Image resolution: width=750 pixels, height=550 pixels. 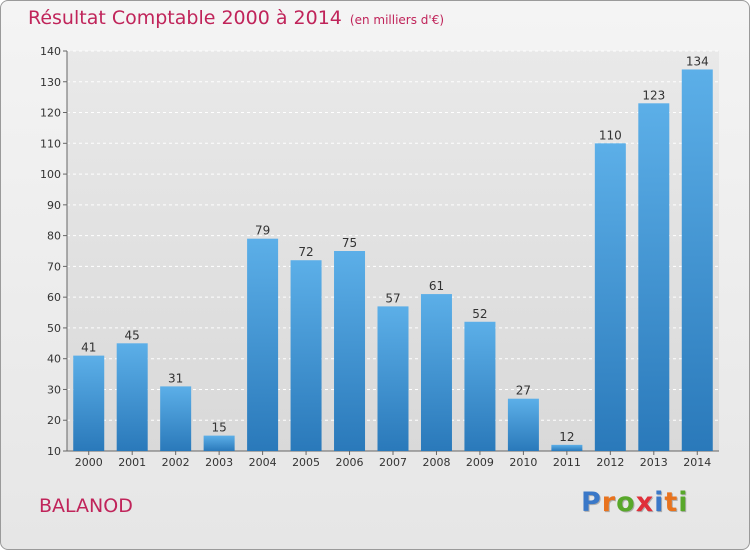 What do you see at coordinates (610, 135) in the screenshot?
I see `bar-value-label: 110` at bounding box center [610, 135].